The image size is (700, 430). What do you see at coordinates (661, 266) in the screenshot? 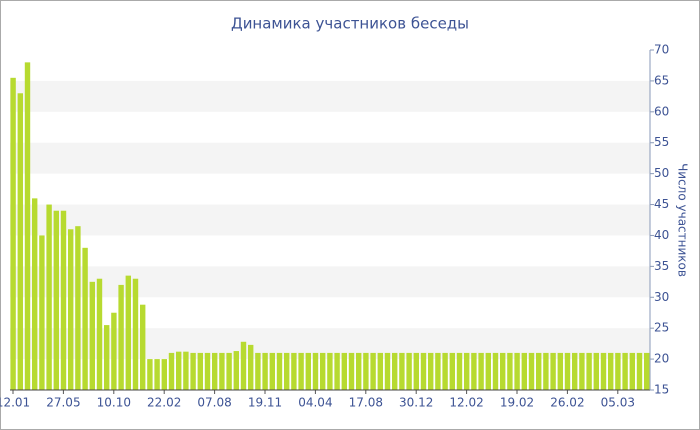
I see `y-tick-label: 35` at bounding box center [661, 266].